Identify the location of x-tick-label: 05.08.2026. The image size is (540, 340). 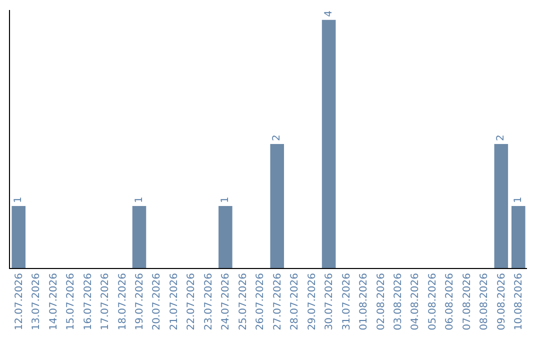
(432, 301).